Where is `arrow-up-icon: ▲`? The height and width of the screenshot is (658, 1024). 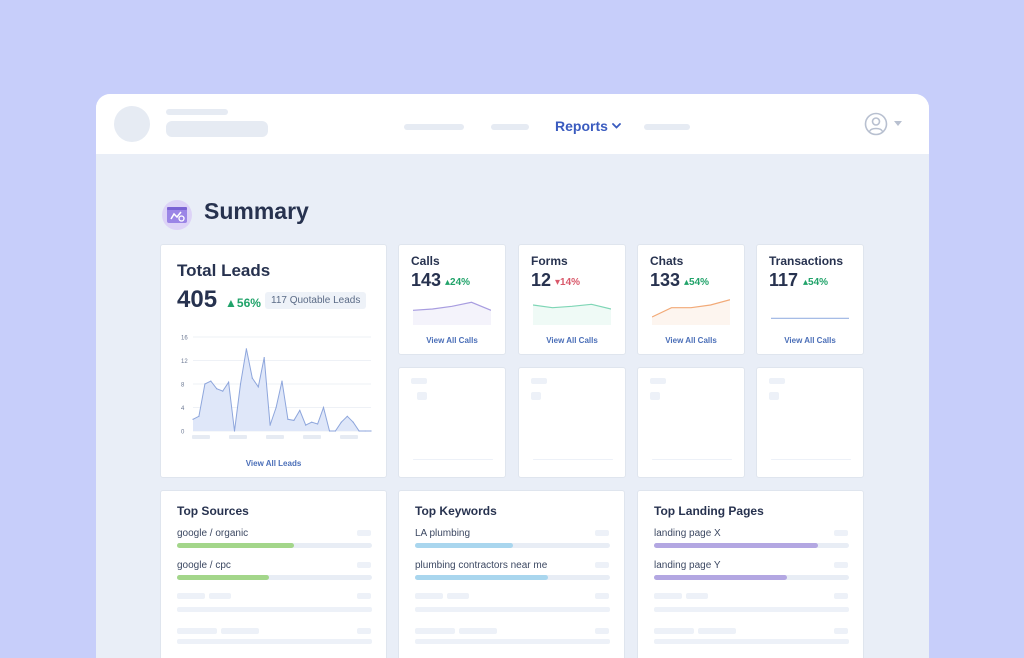
arrow-up-icon: ▲ is located at coordinates (231, 303).